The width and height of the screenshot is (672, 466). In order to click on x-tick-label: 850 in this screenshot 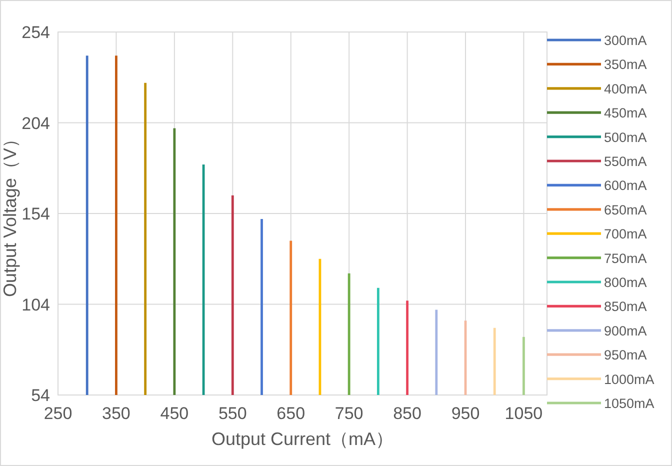, I will do `click(407, 413)`.